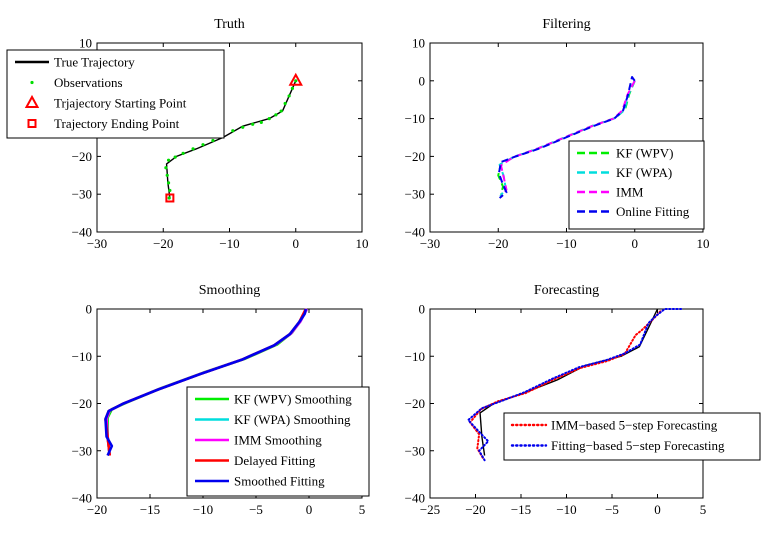  What do you see at coordinates (634, 425) in the screenshot?
I see `legend-entry: IMM−based 5−step Forecasting` at bounding box center [634, 425].